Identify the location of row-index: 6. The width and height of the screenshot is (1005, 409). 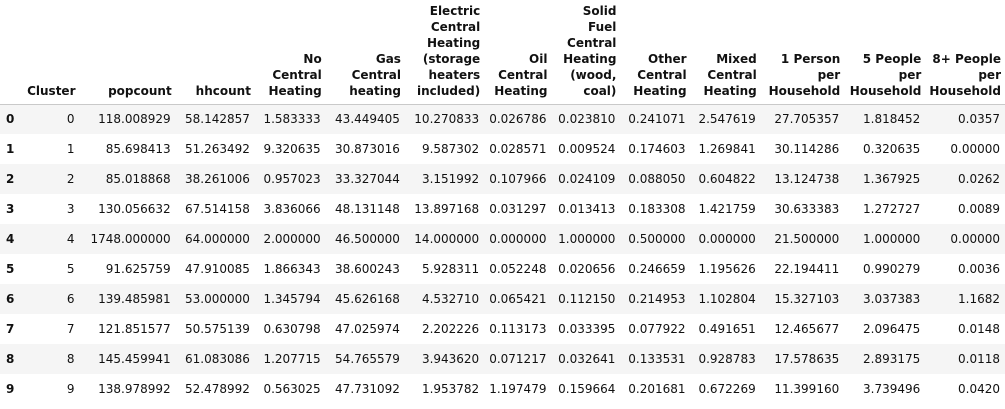
(10, 299).